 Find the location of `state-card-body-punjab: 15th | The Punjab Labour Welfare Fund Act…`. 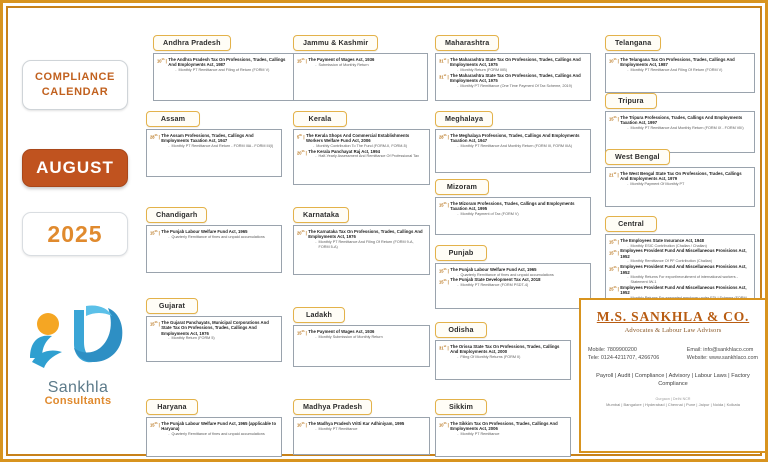

state-card-body-punjab: 15th | The Punjab Labour Welfare Fund Act… is located at coordinates (513, 286).